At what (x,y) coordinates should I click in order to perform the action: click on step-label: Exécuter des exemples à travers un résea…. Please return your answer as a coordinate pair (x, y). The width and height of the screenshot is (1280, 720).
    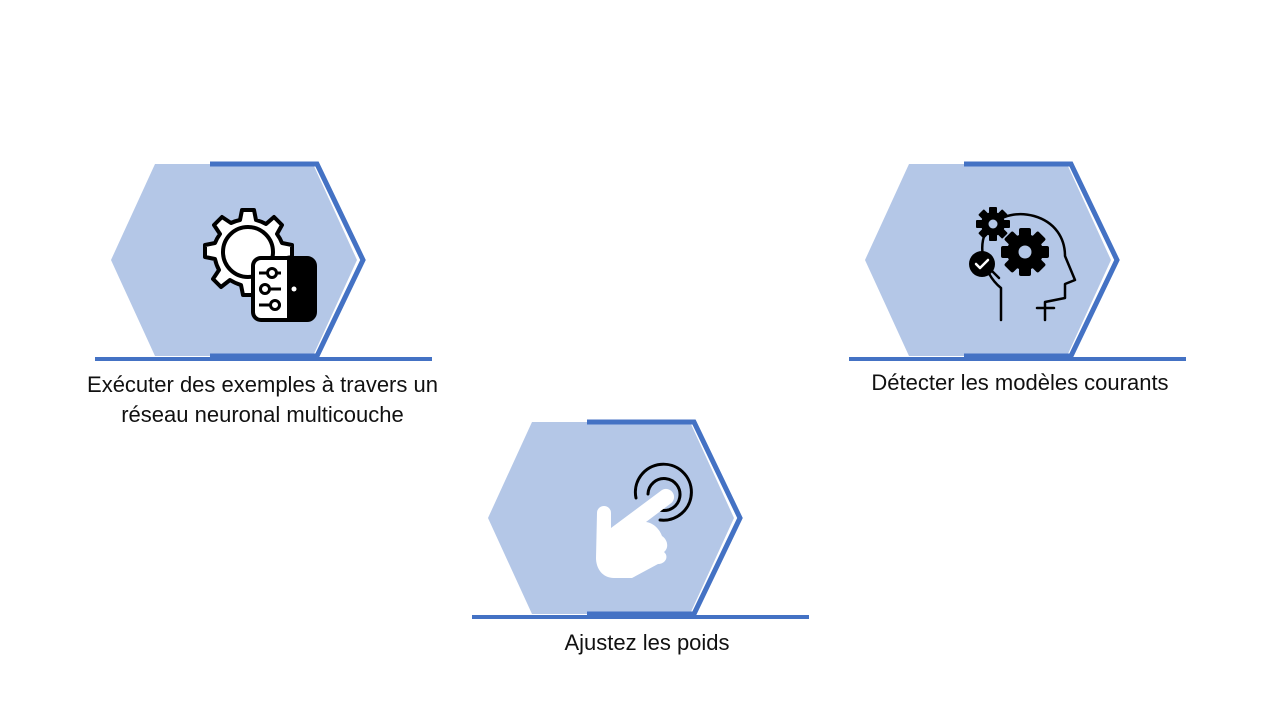
    Looking at the image, I should click on (262, 399).